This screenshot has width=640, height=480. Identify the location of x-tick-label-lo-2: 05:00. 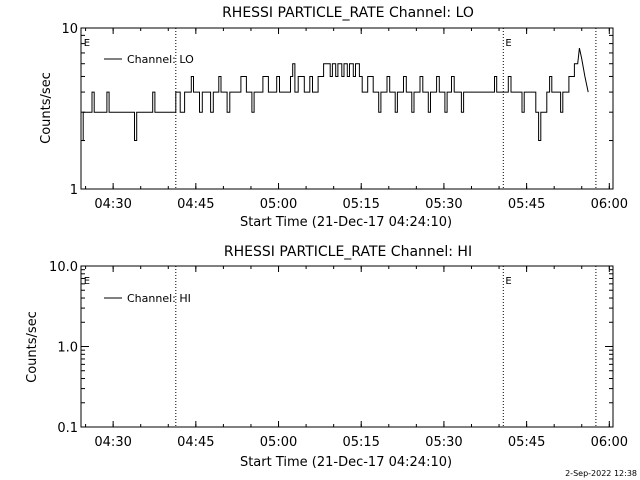
(278, 204).